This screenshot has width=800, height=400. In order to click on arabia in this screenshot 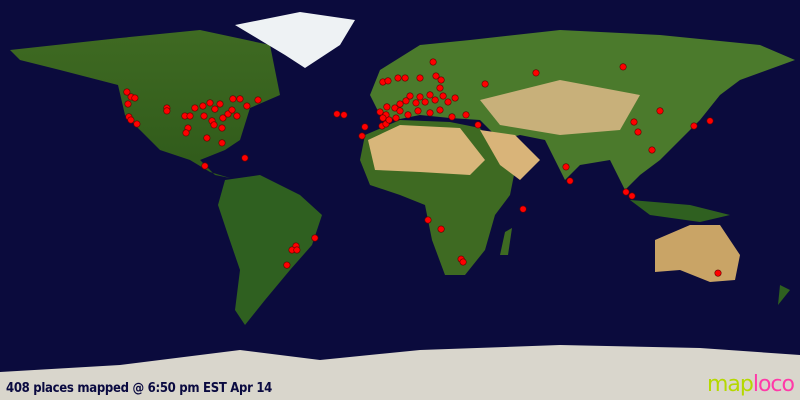, I will do `click(510, 155)`.